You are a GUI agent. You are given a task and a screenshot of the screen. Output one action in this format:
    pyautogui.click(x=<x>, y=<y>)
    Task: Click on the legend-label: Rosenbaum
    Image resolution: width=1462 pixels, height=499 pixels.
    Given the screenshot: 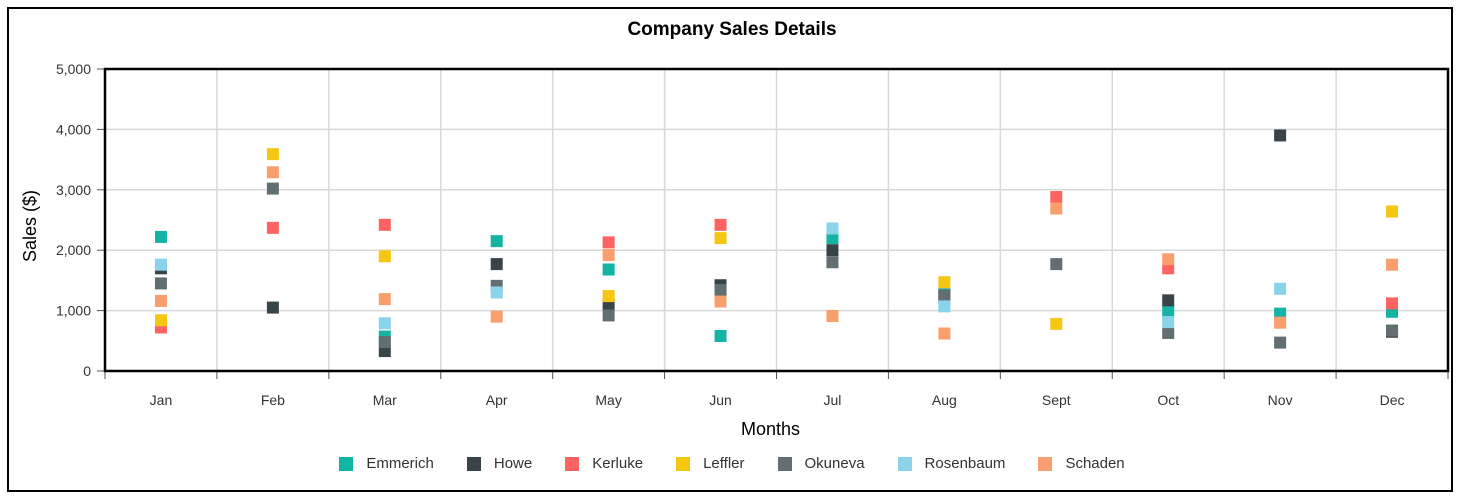 What is the action you would take?
    pyautogui.click(x=965, y=463)
    